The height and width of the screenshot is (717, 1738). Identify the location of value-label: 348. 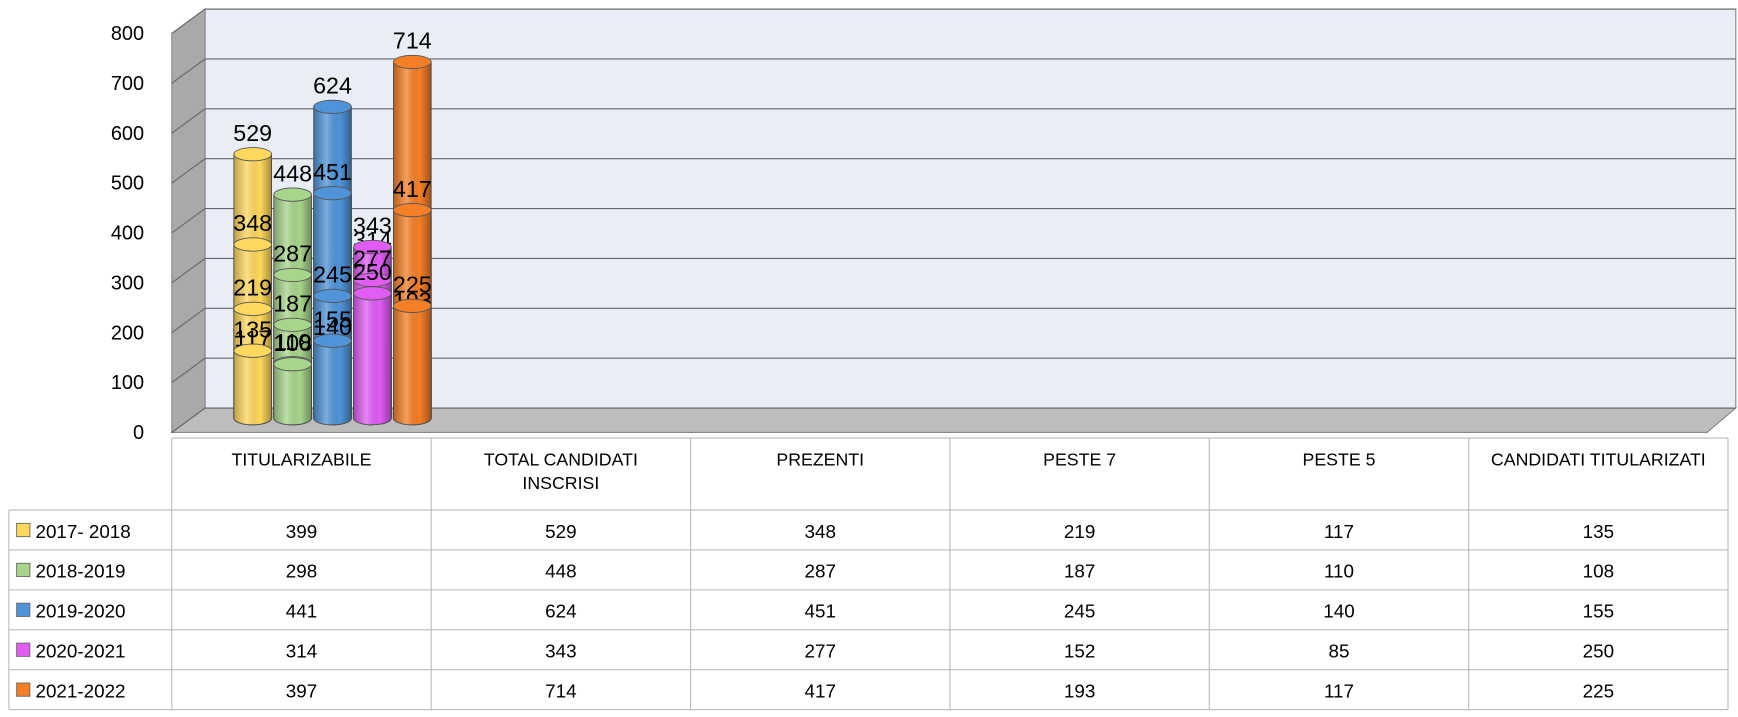
(252, 223).